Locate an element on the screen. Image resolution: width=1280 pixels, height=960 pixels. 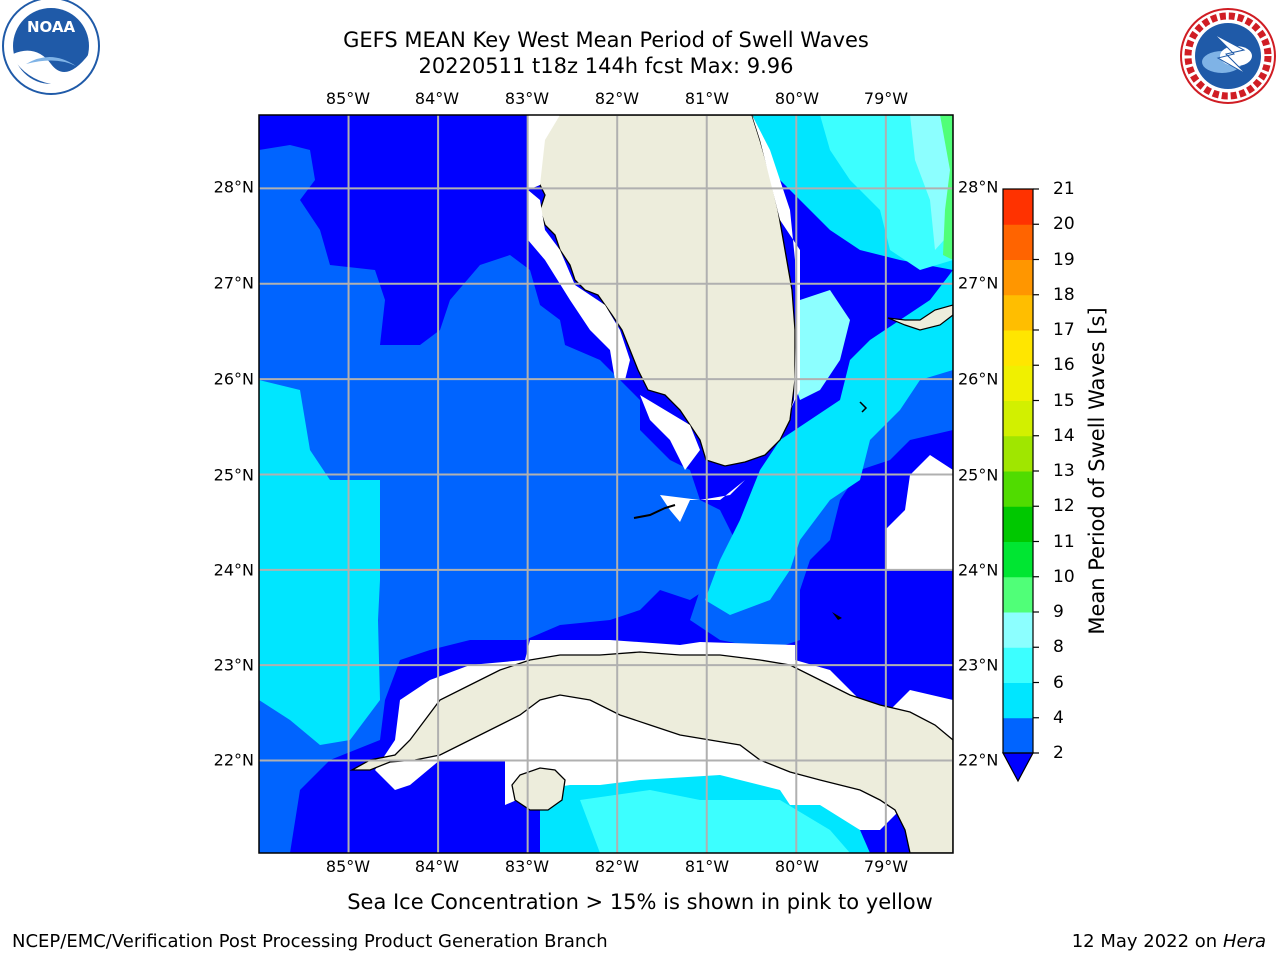
colorbar-under-arrow is located at coordinates (1018, 767).